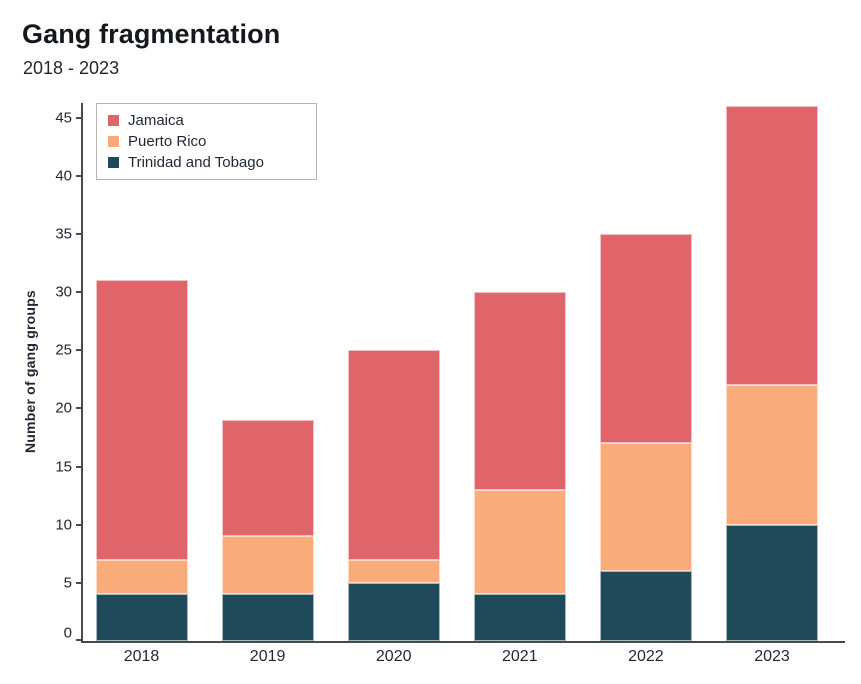  What do you see at coordinates (267, 372) in the screenshot?
I see `bar-group-2019` at bounding box center [267, 372].